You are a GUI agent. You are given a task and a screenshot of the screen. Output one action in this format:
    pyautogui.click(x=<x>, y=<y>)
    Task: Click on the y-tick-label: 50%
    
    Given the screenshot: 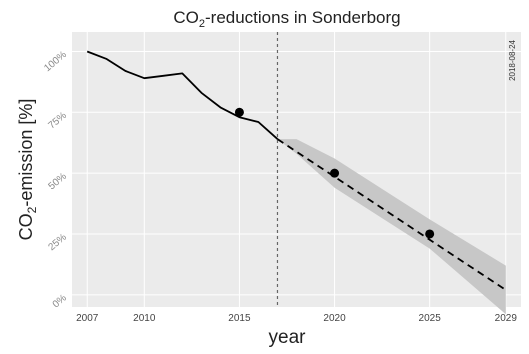 What is the action you would take?
    pyautogui.click(x=58, y=181)
    